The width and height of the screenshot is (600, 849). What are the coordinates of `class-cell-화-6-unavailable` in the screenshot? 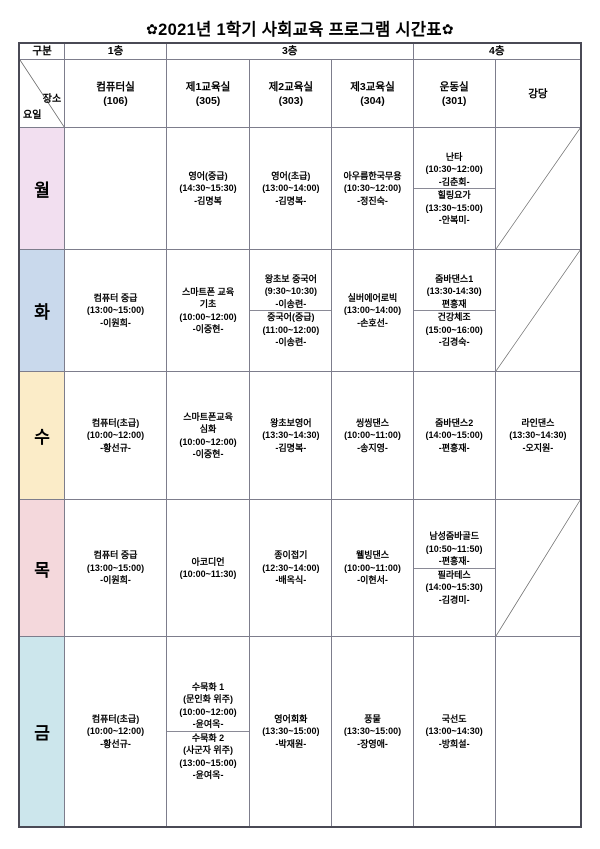 It's located at (538, 310).